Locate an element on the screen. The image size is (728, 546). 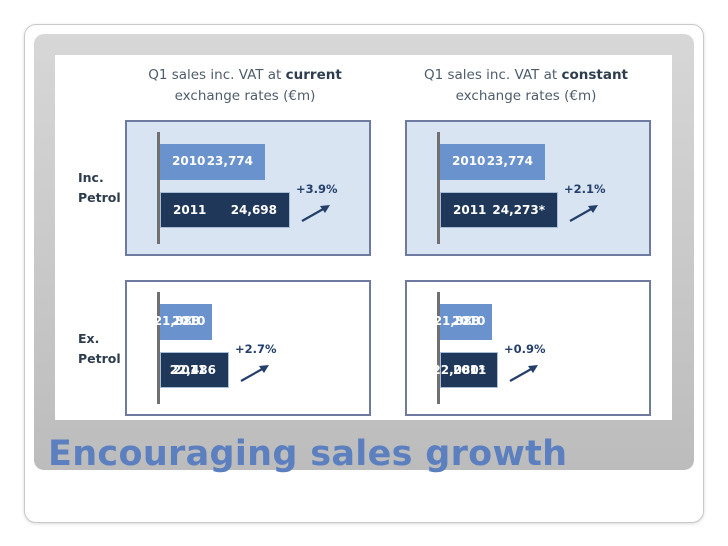
column-title-constant-emph: constant is located at coordinates (595, 75).